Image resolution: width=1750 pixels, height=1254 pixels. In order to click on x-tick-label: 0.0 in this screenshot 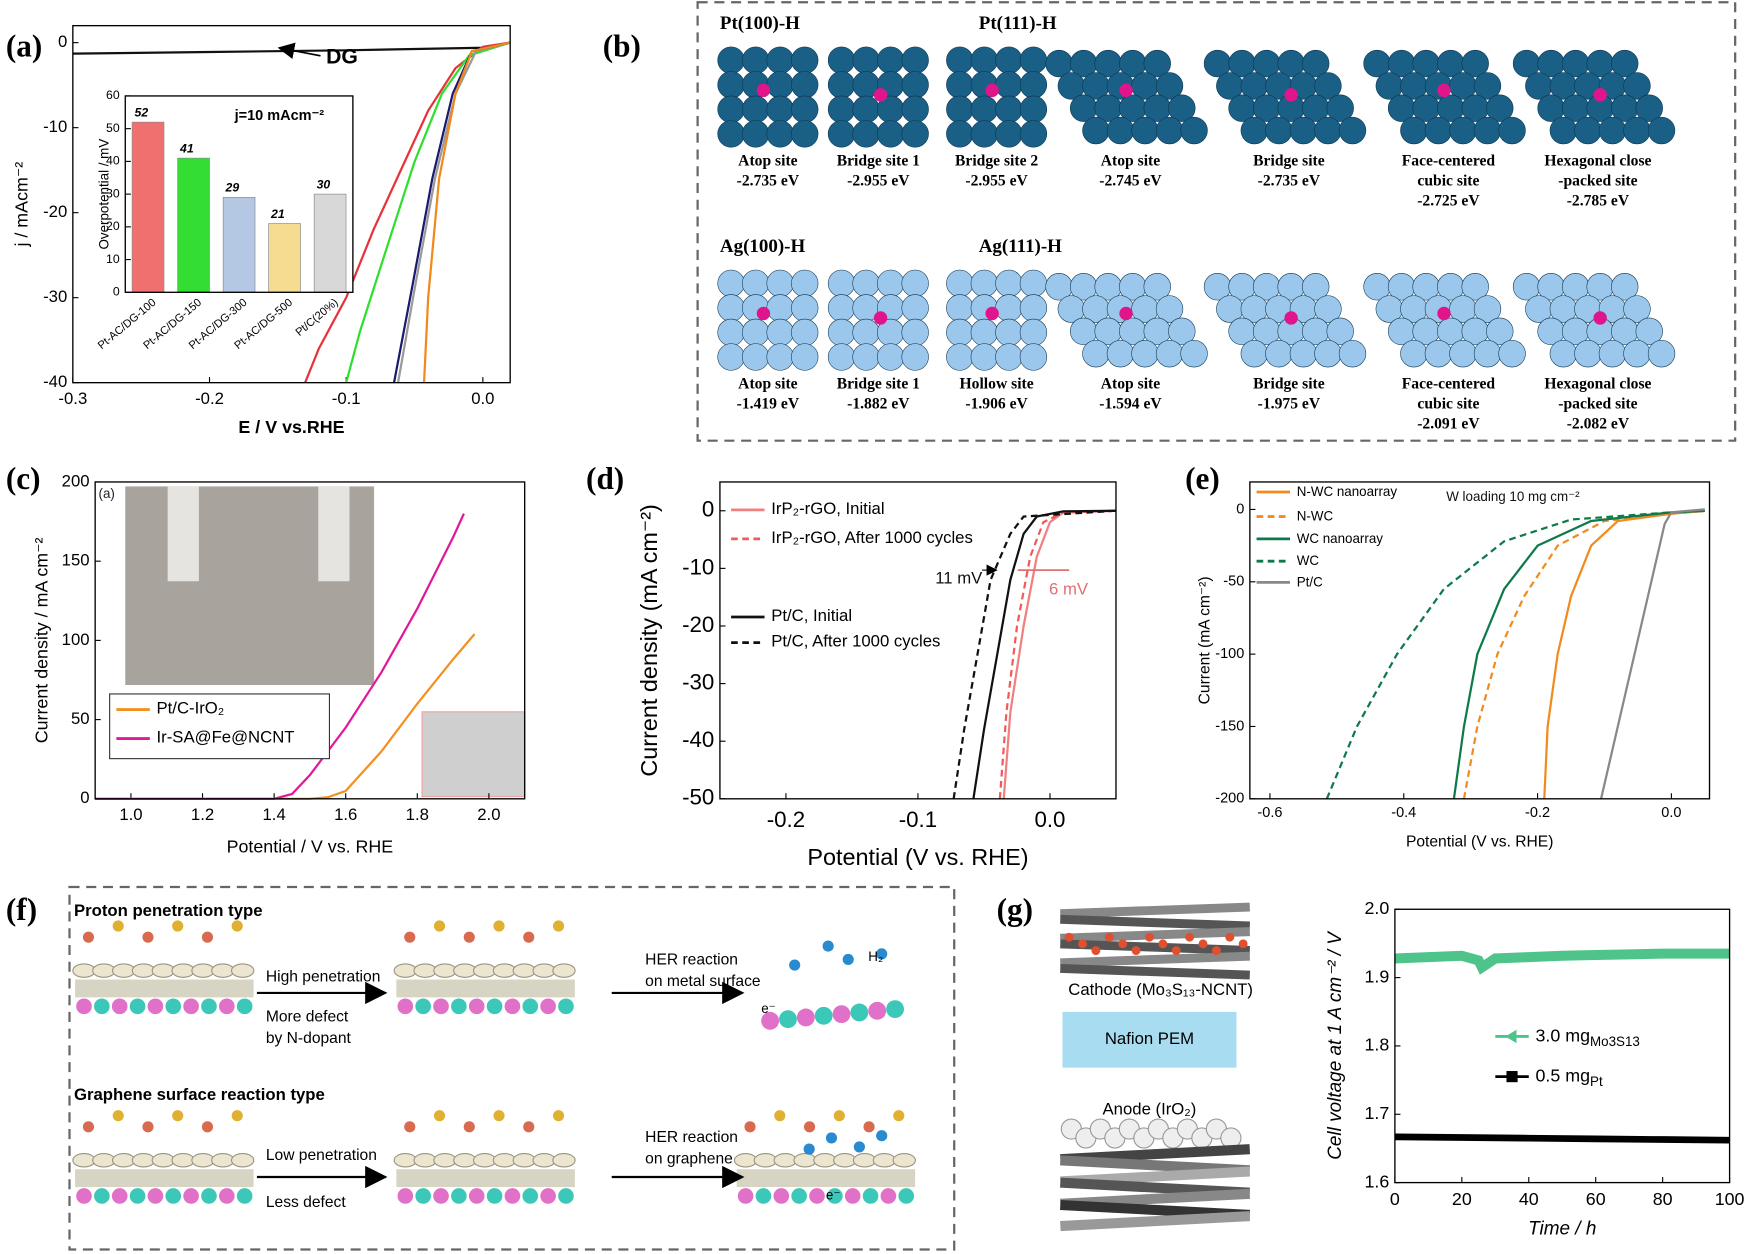, I will do `click(482, 398)`.